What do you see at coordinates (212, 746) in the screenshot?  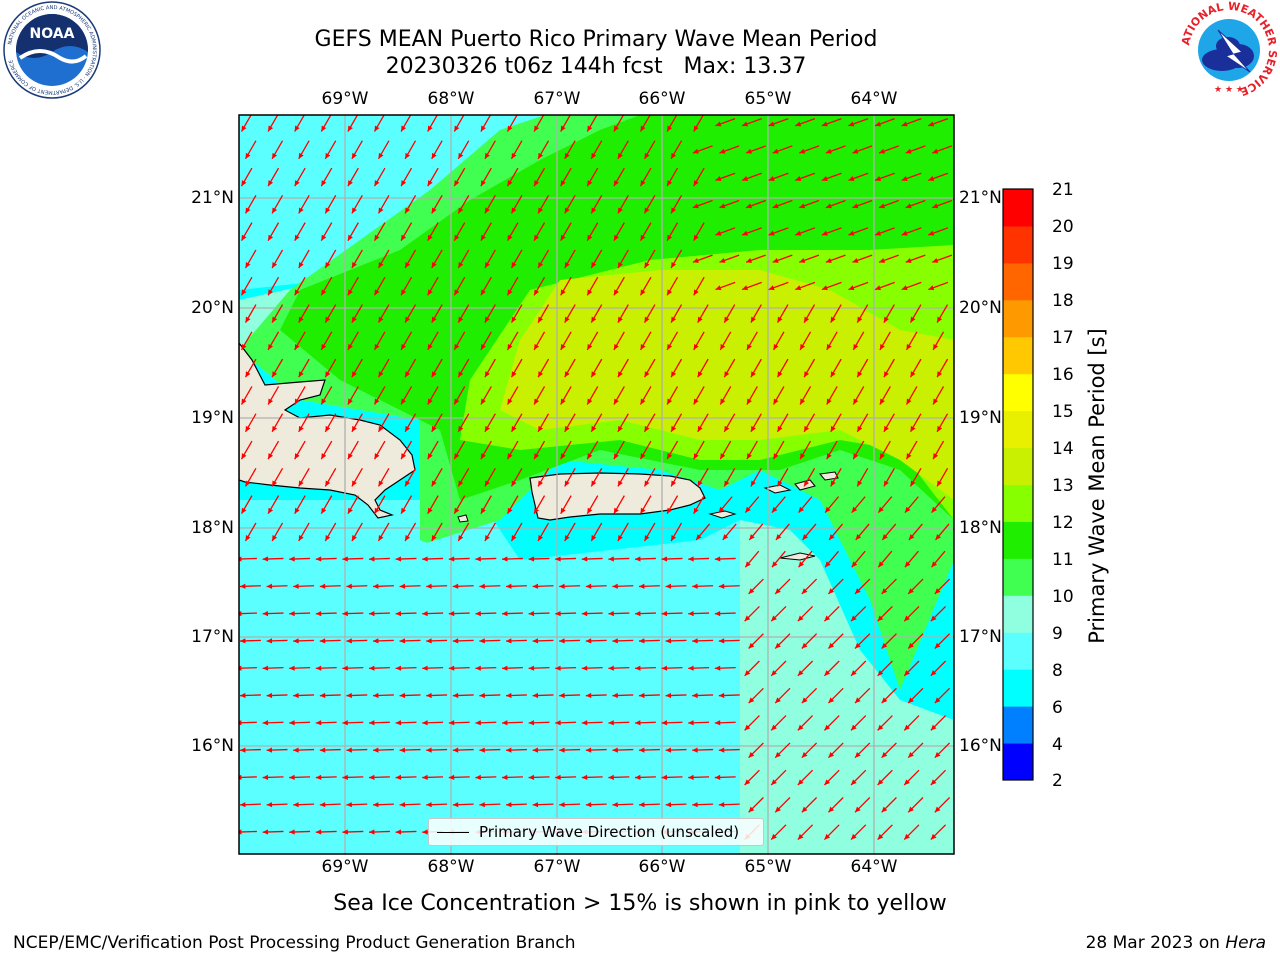 I see `lat-tick-left: 16°N` at bounding box center [212, 746].